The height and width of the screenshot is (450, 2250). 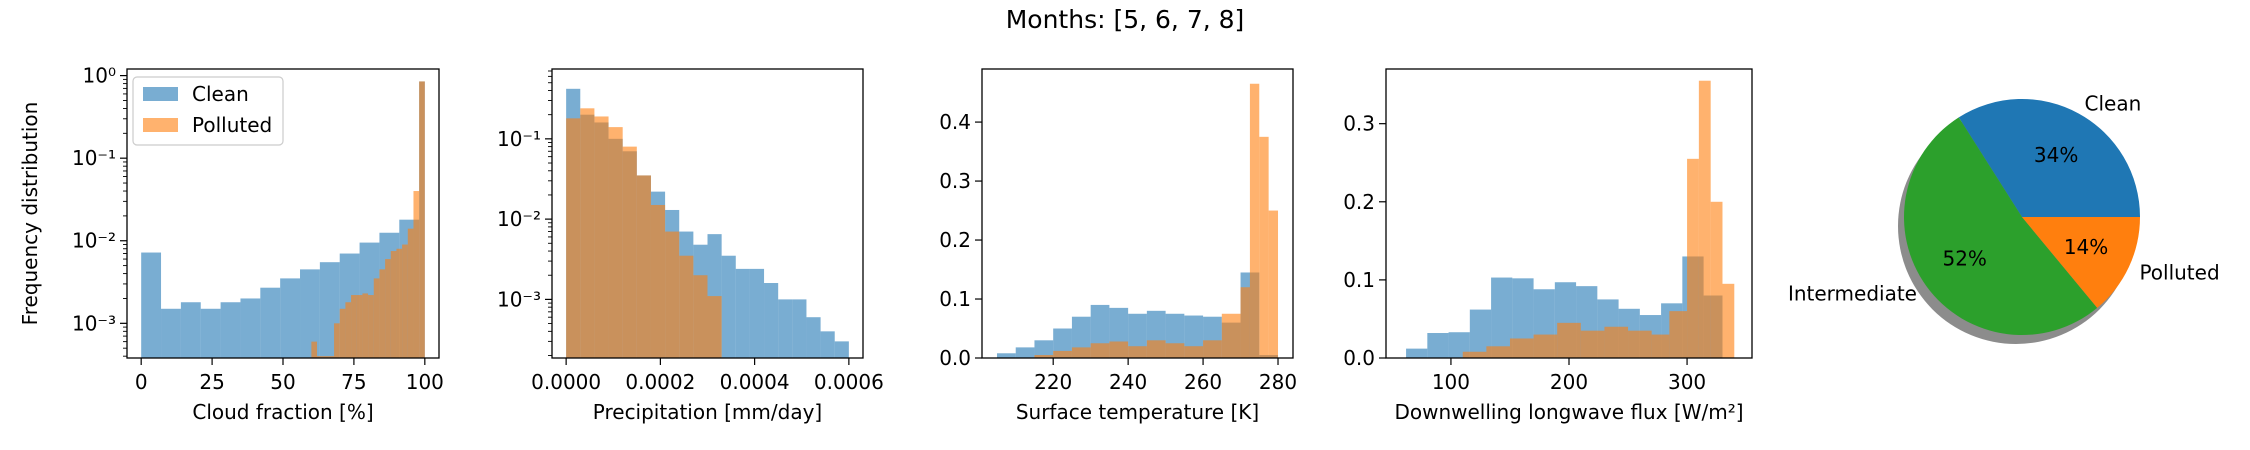 I want to click on pie-slice-clean, so click(x=2049, y=157).